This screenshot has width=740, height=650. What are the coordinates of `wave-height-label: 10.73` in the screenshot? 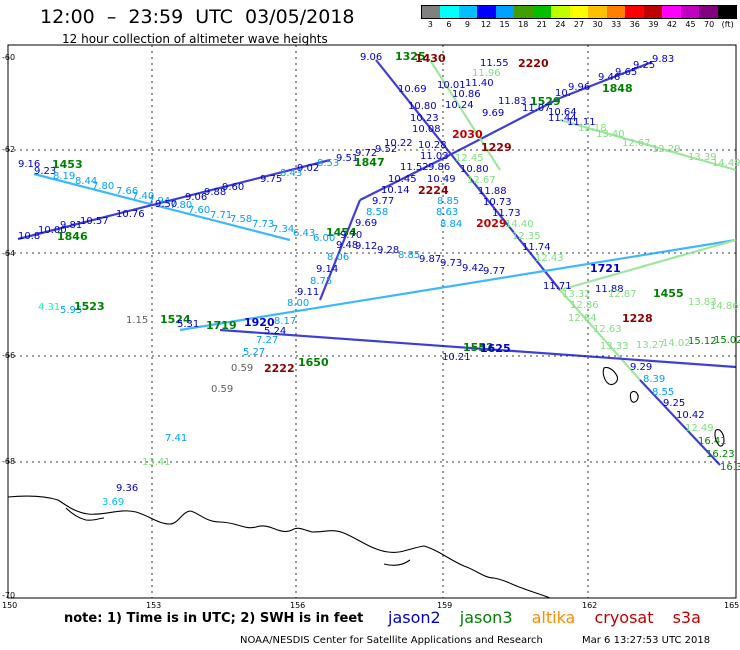 It's located at (497, 202).